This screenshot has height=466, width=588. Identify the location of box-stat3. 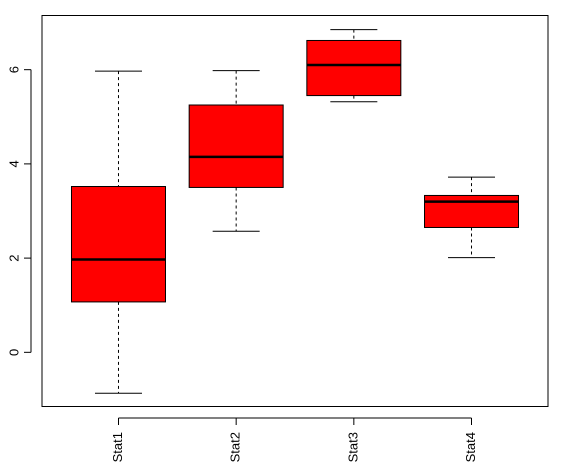
(354, 66).